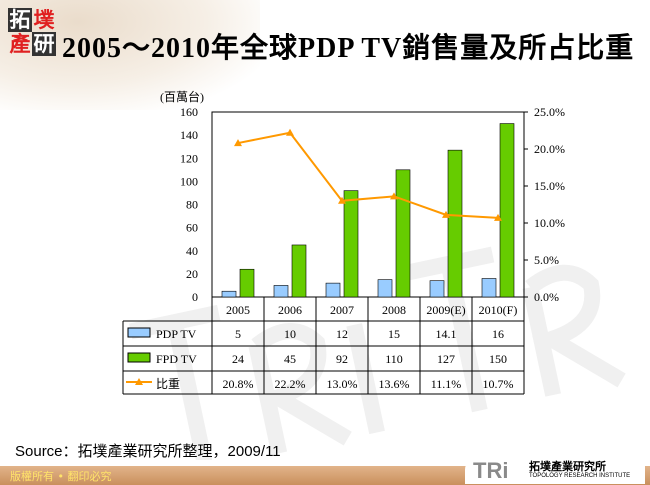 Image resolution: width=650 pixels, height=485 pixels. What do you see at coordinates (32, 32) in the screenshot?
I see `logo: 拓墣產研` at bounding box center [32, 32].